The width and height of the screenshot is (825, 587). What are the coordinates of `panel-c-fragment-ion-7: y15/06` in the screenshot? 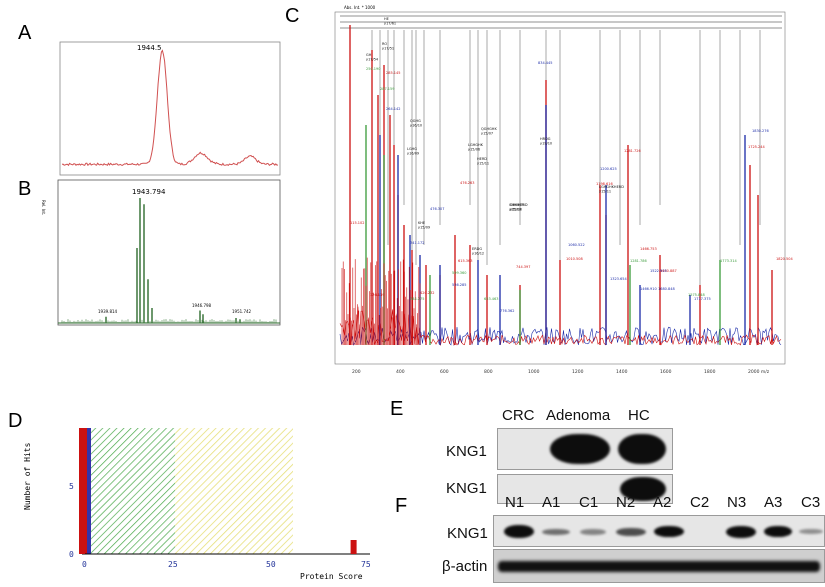 It's located at (474, 150).